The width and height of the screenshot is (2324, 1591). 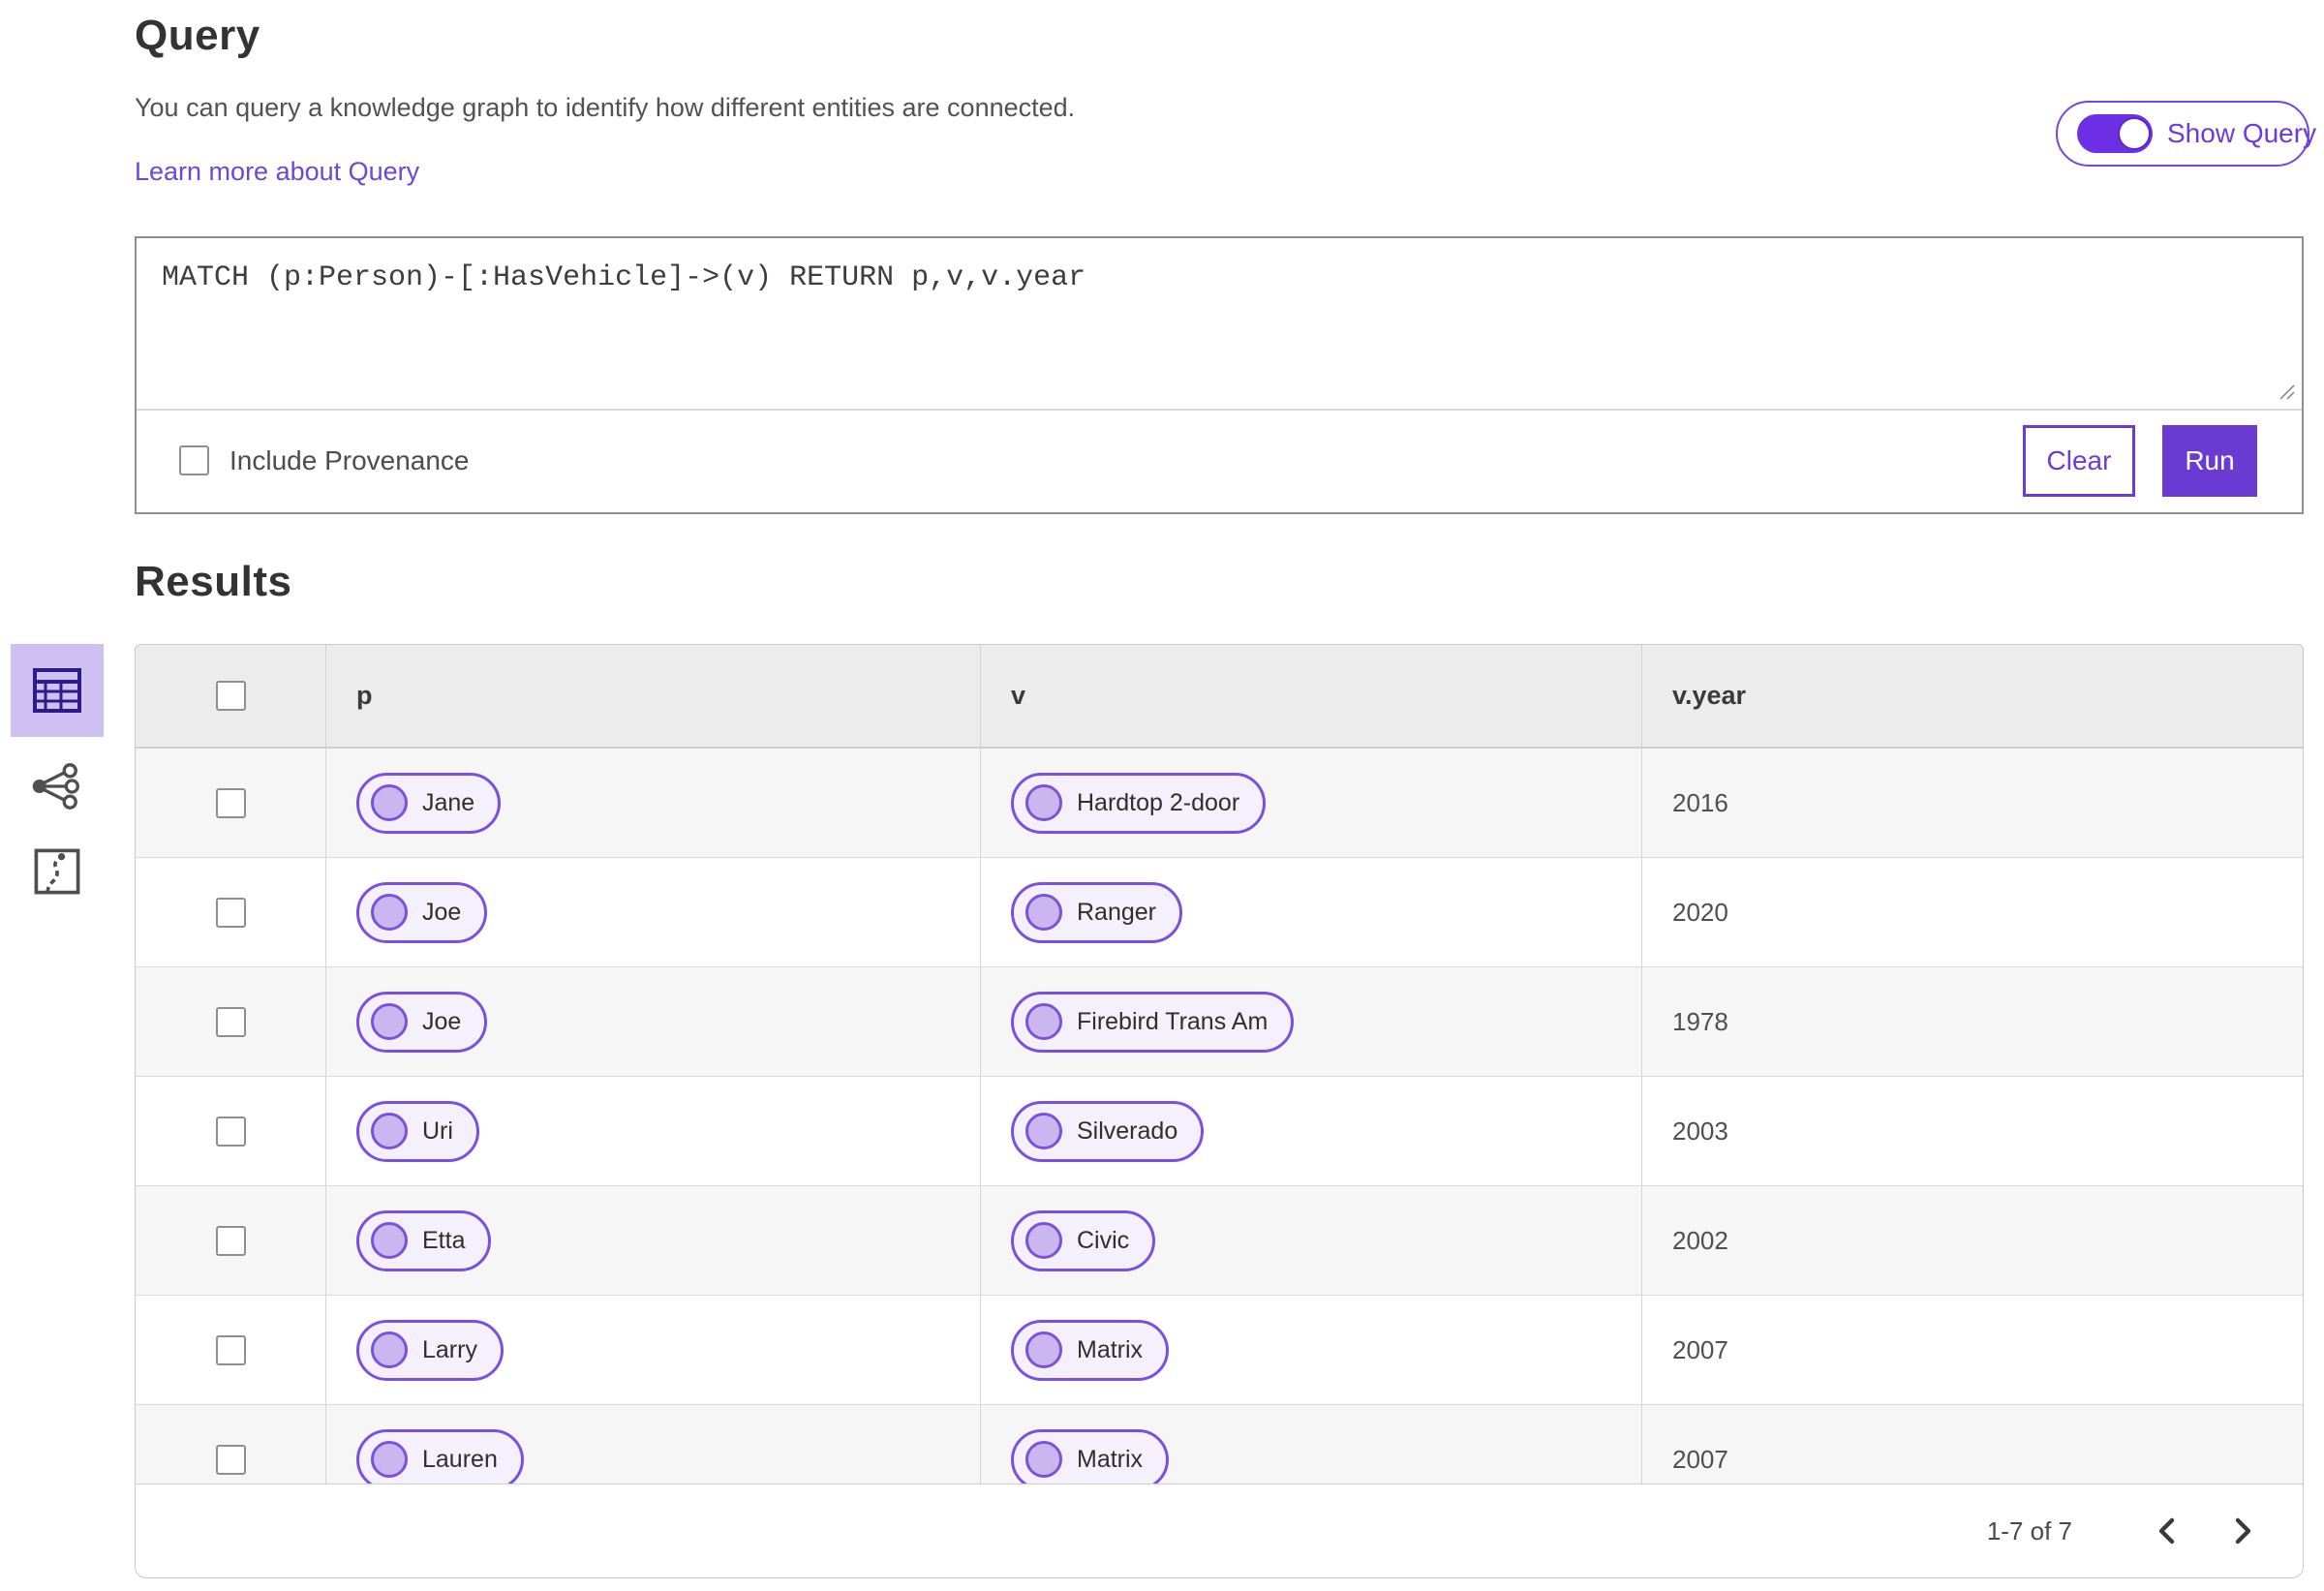 I want to click on column-header-p: p, so click(x=365, y=695).